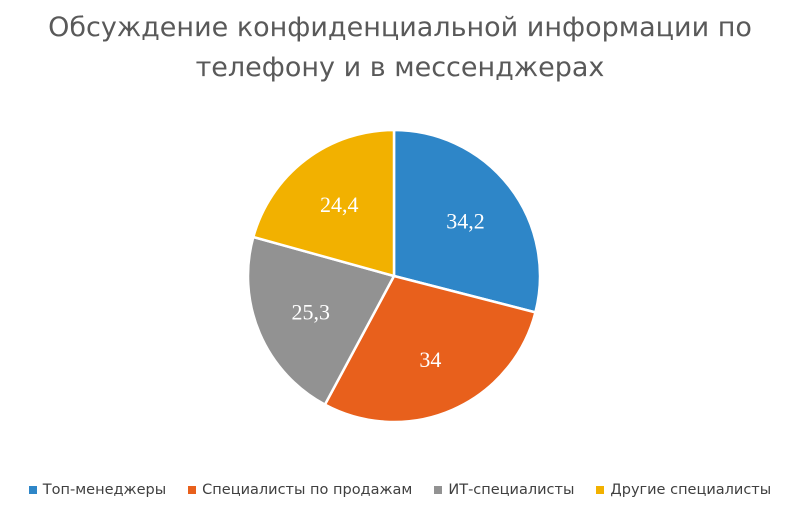 This screenshot has width=800, height=512. I want to click on legend-item-top-managers: Топ-менеджеры, so click(97, 490).